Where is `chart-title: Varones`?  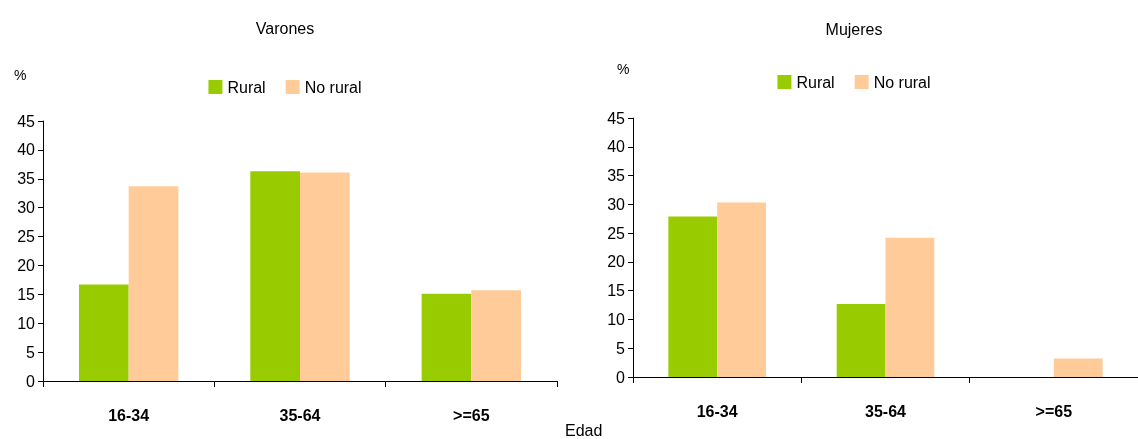 chart-title: Varones is located at coordinates (285, 28).